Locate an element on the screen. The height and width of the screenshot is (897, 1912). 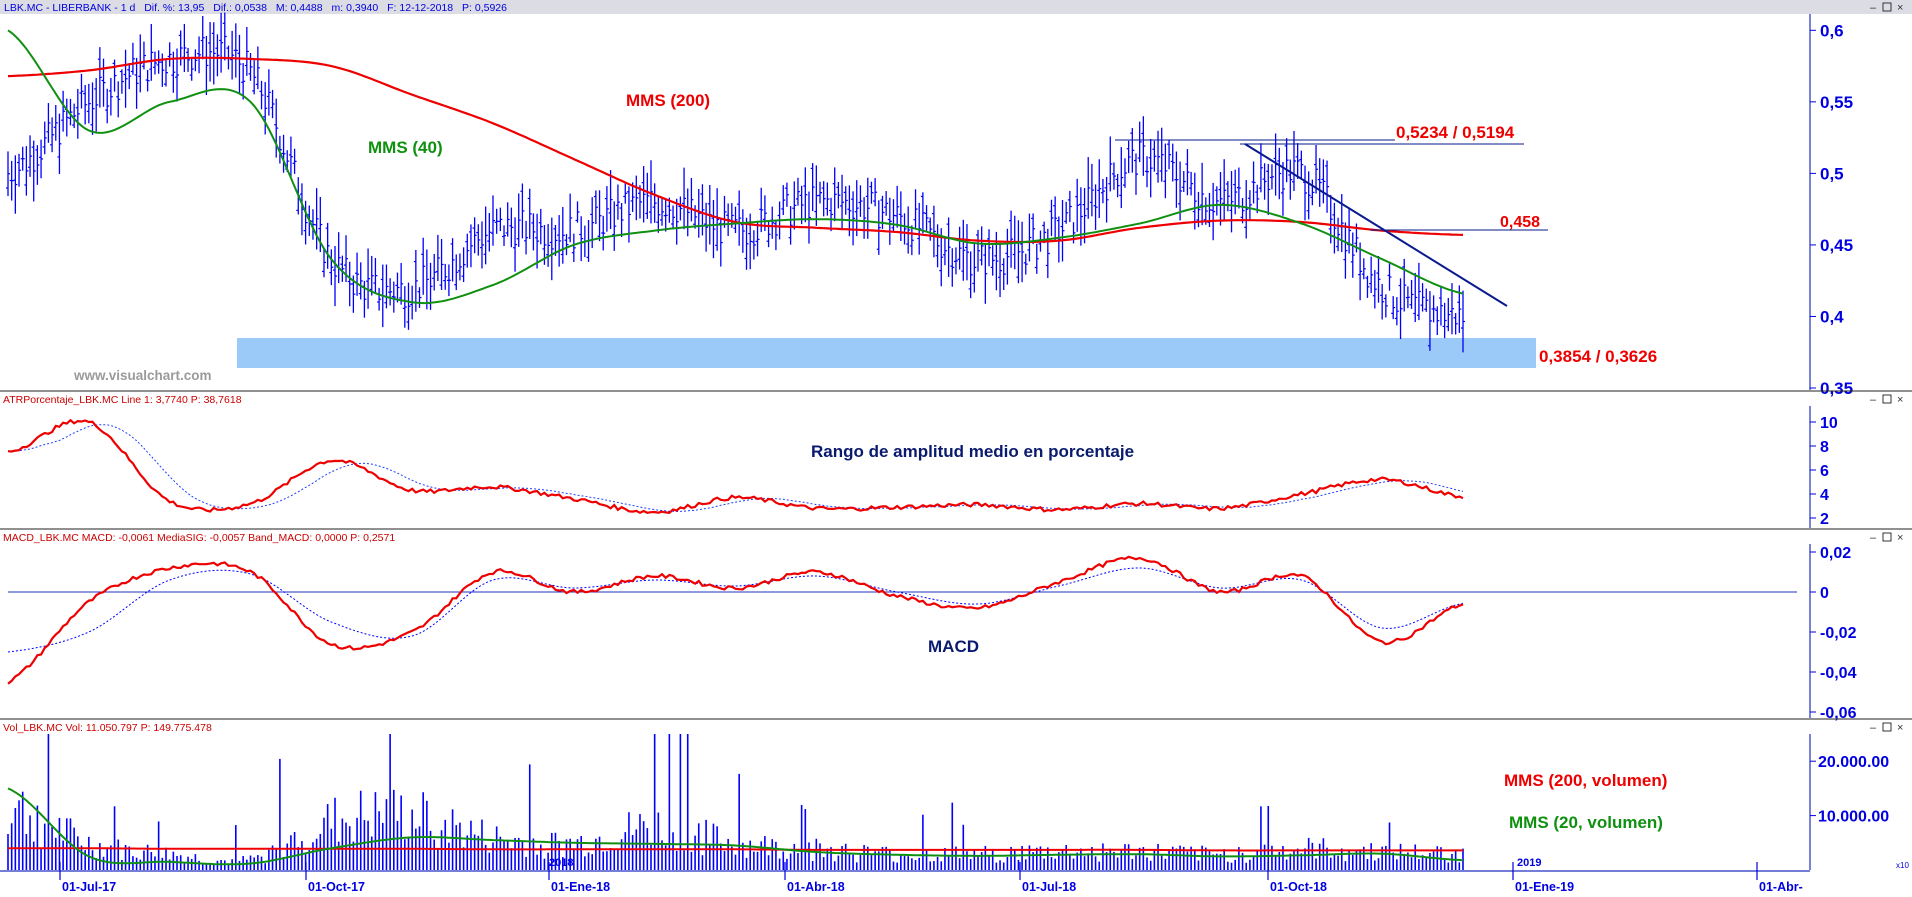
macd-window-controls: – × is located at coordinates (1886, 538).